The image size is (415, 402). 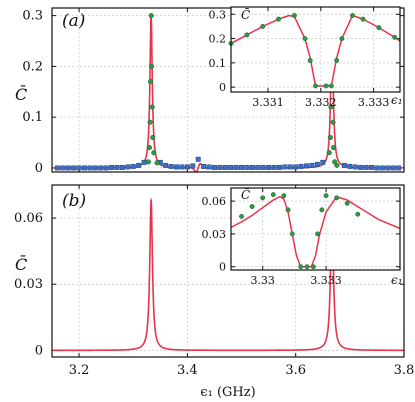 I want to click on inset-a-background, so click(x=315, y=49).